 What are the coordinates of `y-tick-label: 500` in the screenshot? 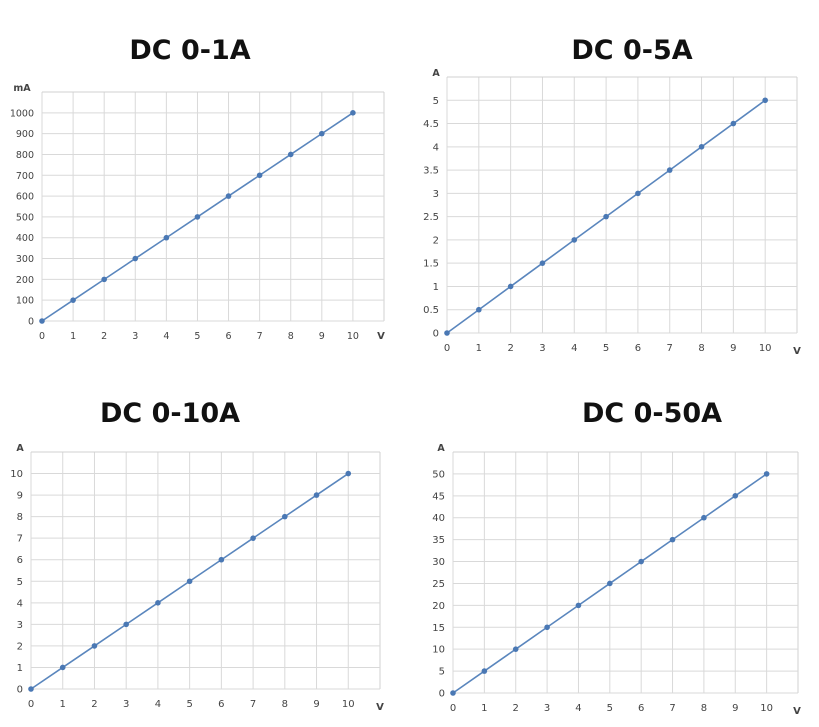 It's located at (25, 217).